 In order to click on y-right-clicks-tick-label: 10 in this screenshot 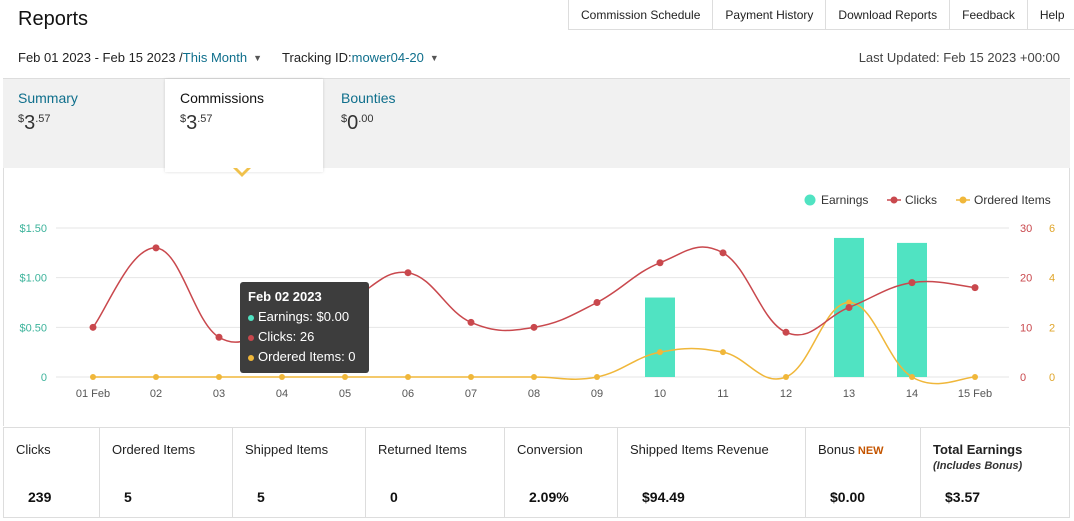, I will do `click(1026, 328)`.